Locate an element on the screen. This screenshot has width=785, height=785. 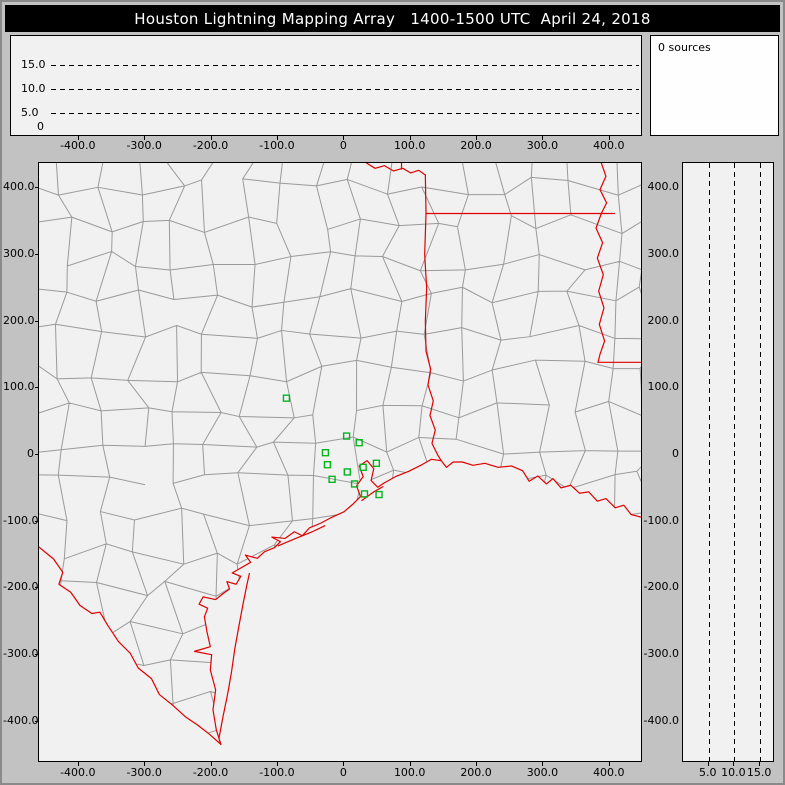
rio-grande-border is located at coordinates (130, 645).